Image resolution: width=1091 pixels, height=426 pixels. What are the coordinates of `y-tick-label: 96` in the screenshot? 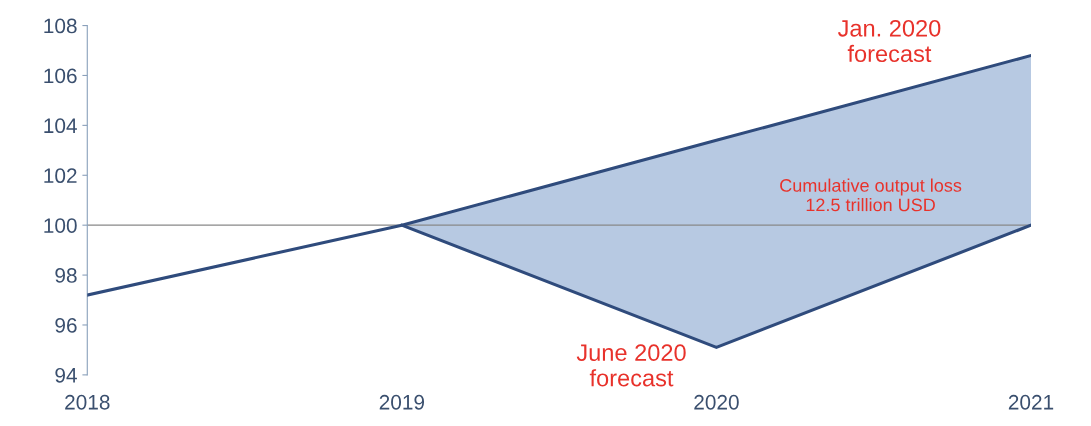 It's located at (66, 325).